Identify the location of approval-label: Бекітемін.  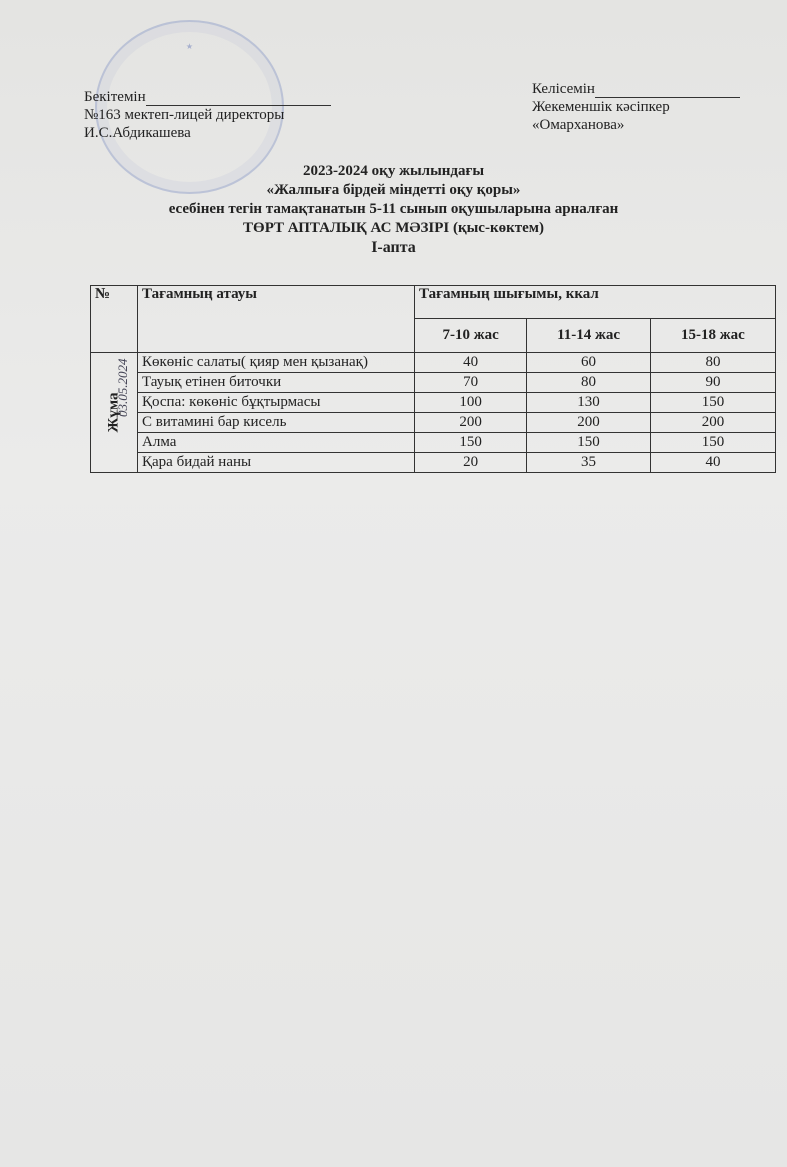
(115, 97).